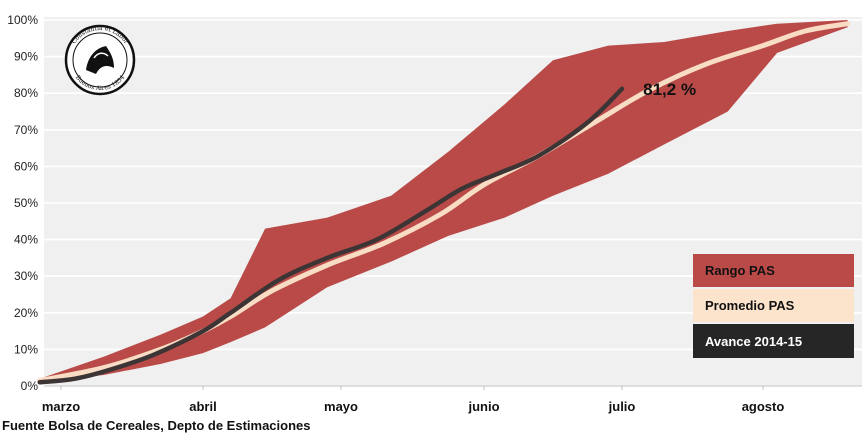 This screenshot has height=434, width=866. What do you see at coordinates (750, 305) in the screenshot?
I see `legend-label-promedio: Promedio PAS` at bounding box center [750, 305].